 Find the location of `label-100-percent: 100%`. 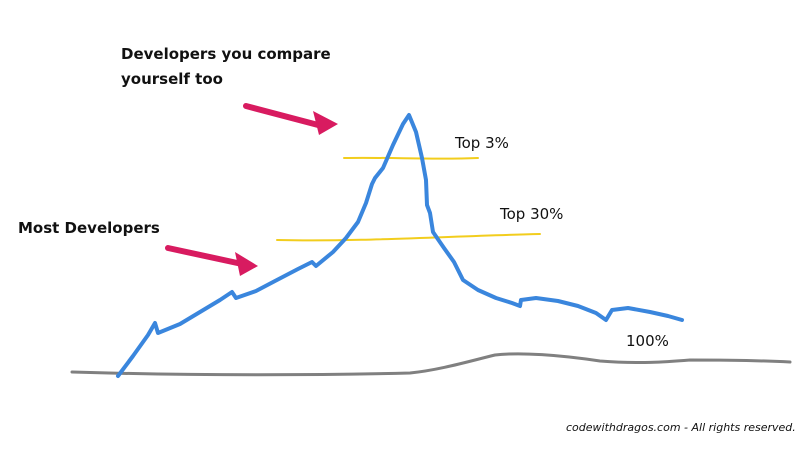

label-100-percent: 100% is located at coordinates (647, 341).